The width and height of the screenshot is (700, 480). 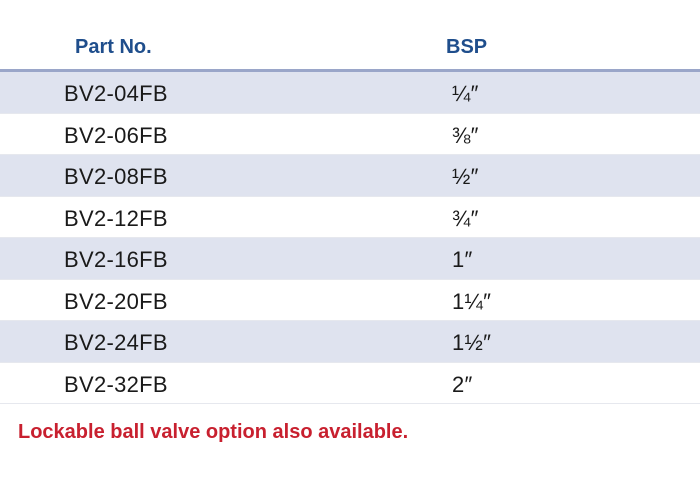 I want to click on part-number-cell: BV2-12FB, so click(x=116, y=218).